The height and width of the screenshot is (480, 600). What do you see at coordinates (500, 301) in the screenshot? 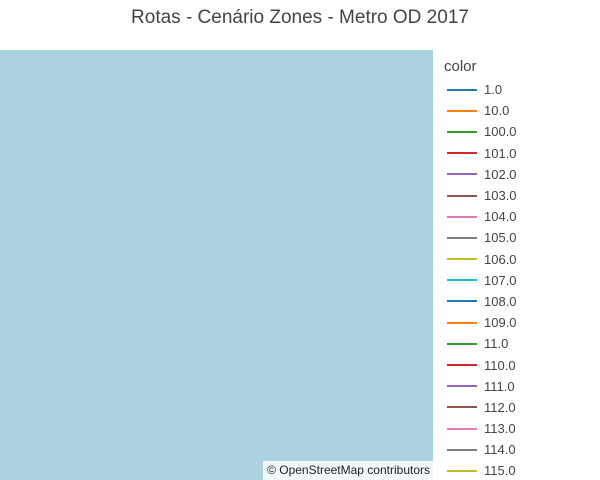
I see `legend-item-label: 108.0` at bounding box center [500, 301].